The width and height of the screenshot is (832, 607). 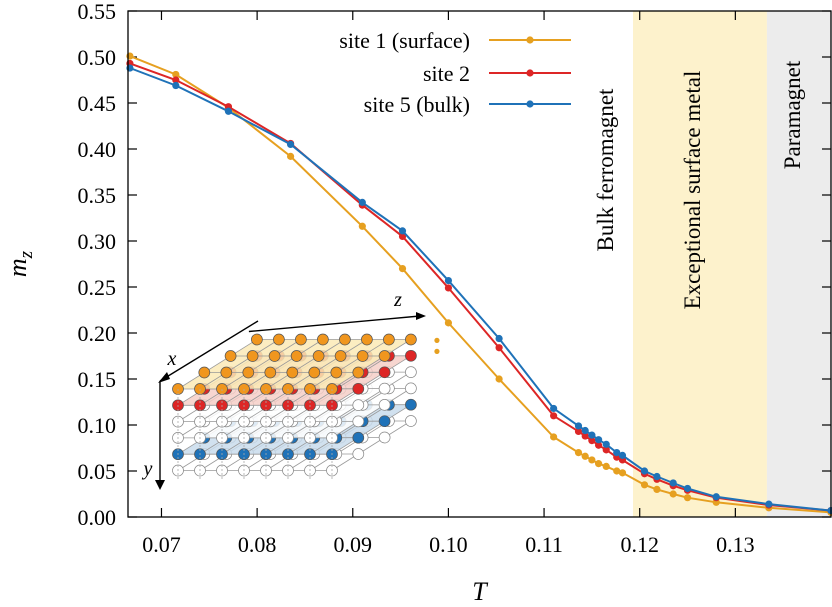 What do you see at coordinates (97, 471) in the screenshot?
I see `y-tick-label-1: 0.05` at bounding box center [97, 471].